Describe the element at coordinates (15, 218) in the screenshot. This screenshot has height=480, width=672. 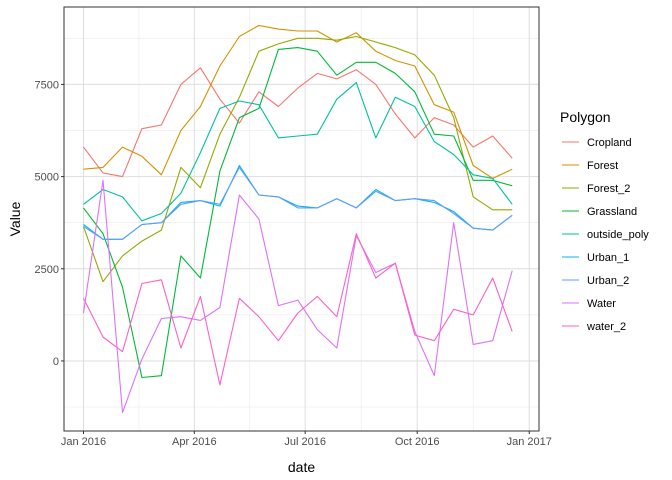
I see `y-axis-title: Value` at that location.